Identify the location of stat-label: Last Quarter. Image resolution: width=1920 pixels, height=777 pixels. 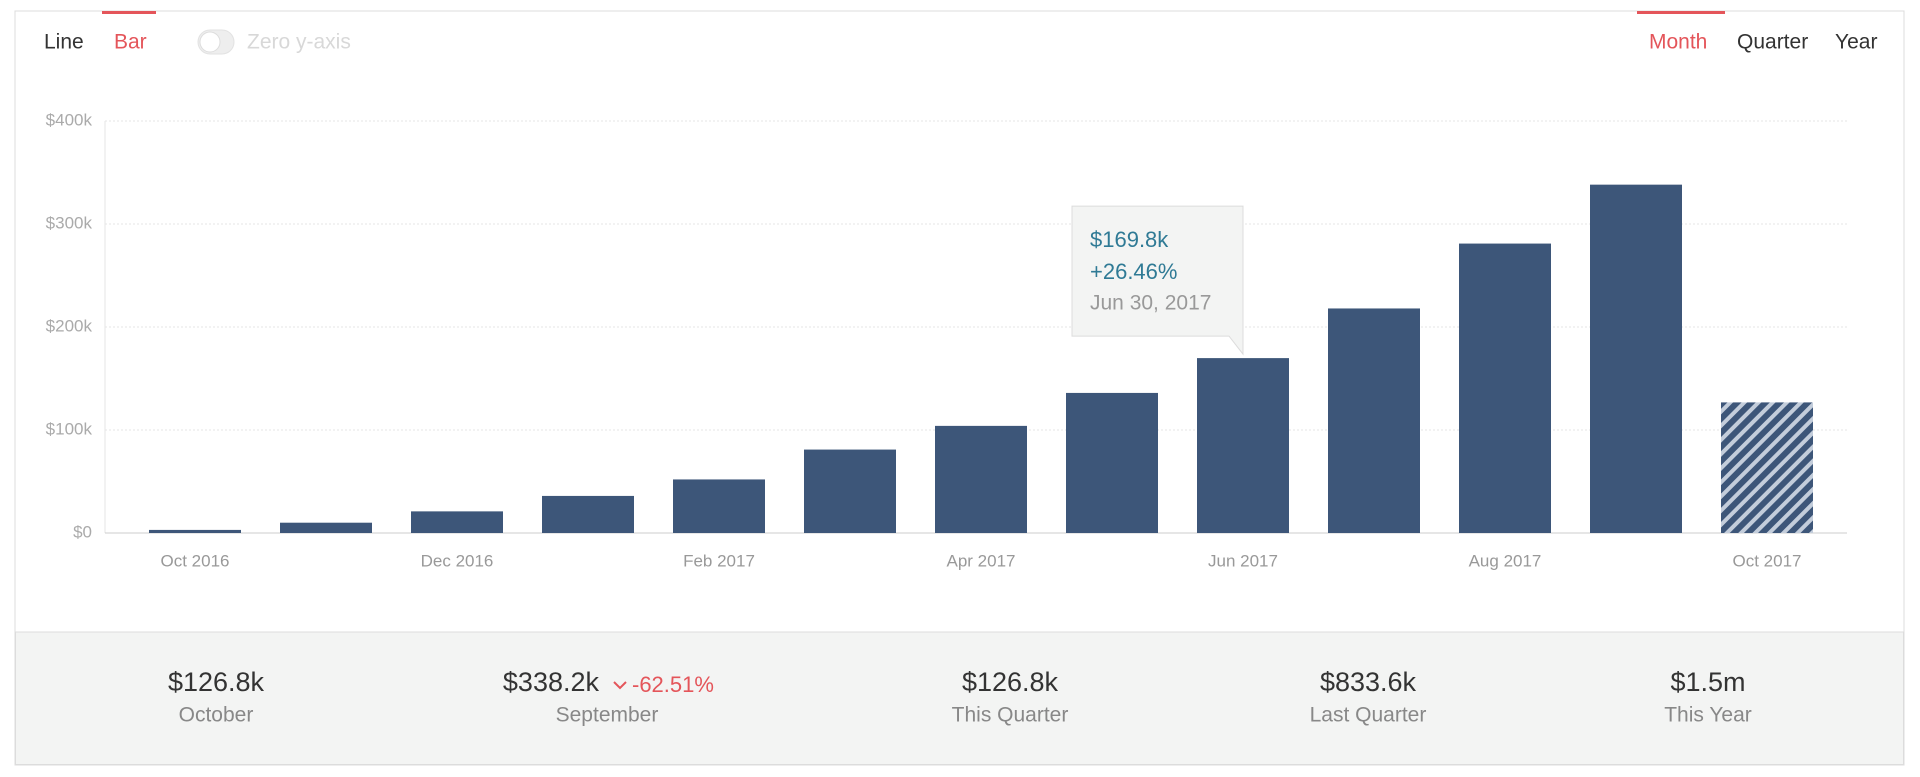
(1368, 715).